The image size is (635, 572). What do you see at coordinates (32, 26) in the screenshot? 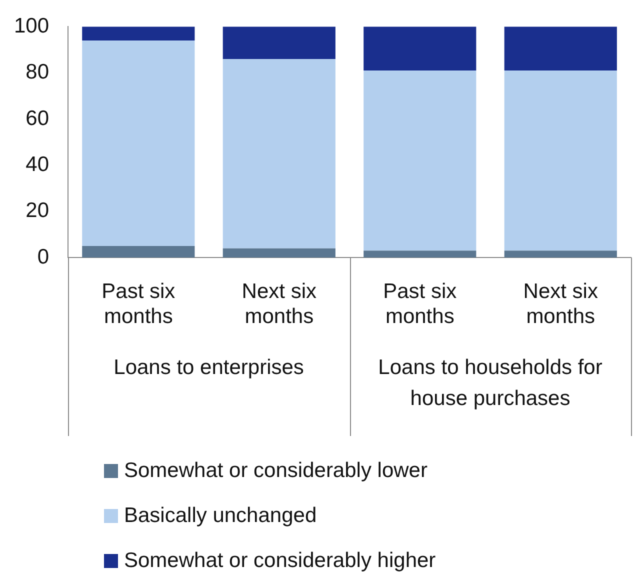
I see `y-tick-label: 100` at bounding box center [32, 26].